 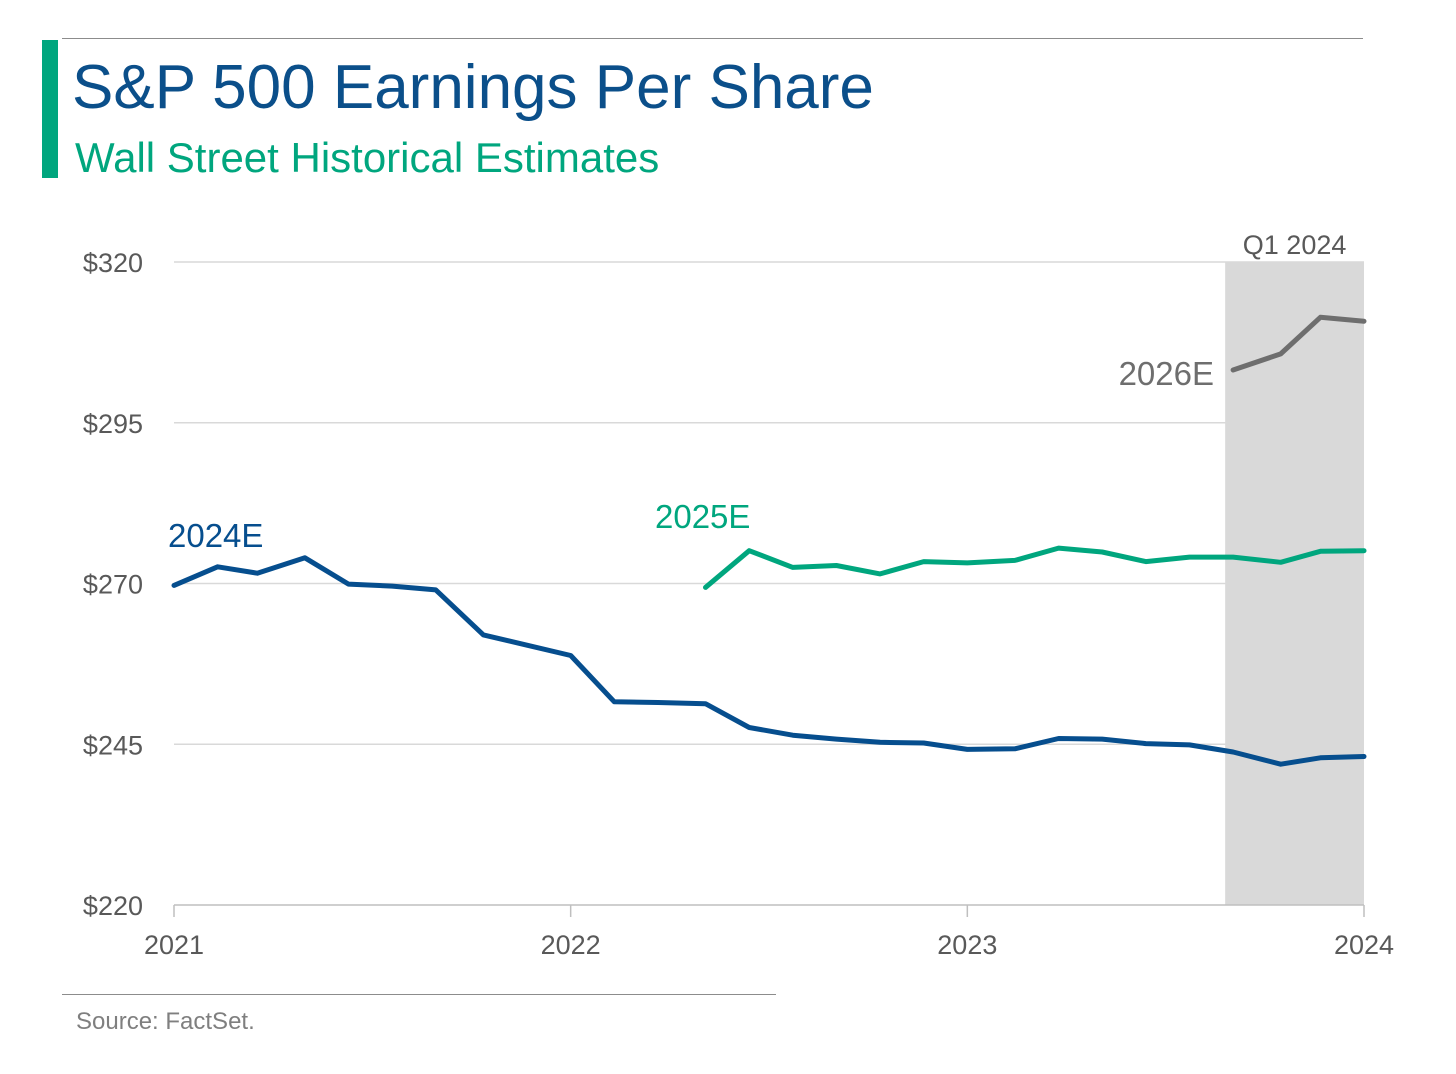 I want to click on x-tick-label: 2022, so click(x=571, y=945).